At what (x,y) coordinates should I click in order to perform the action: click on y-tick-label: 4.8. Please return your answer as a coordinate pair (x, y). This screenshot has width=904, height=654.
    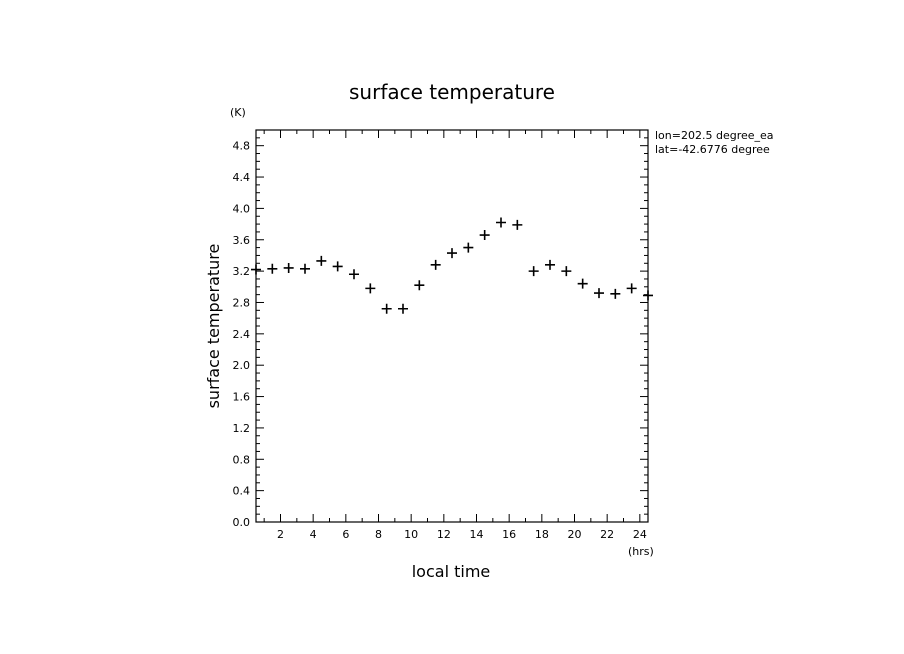
    Looking at the image, I should click on (242, 146).